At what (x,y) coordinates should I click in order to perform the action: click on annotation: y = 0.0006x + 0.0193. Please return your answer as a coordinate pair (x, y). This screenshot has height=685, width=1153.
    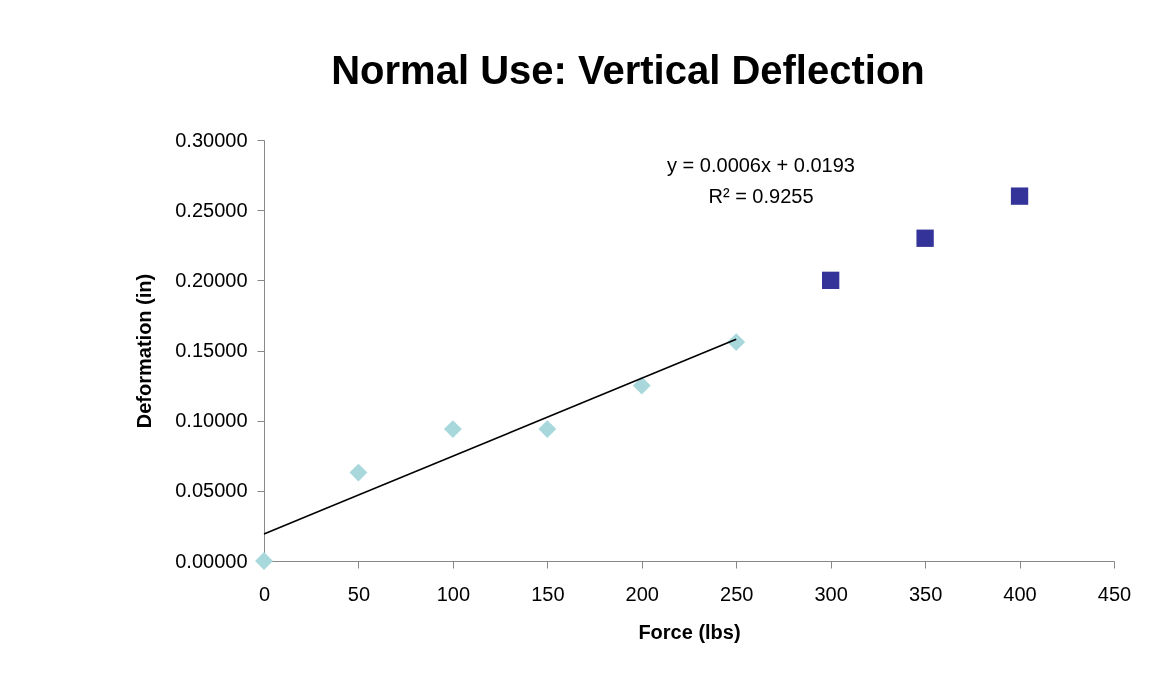
    Looking at the image, I should click on (761, 165).